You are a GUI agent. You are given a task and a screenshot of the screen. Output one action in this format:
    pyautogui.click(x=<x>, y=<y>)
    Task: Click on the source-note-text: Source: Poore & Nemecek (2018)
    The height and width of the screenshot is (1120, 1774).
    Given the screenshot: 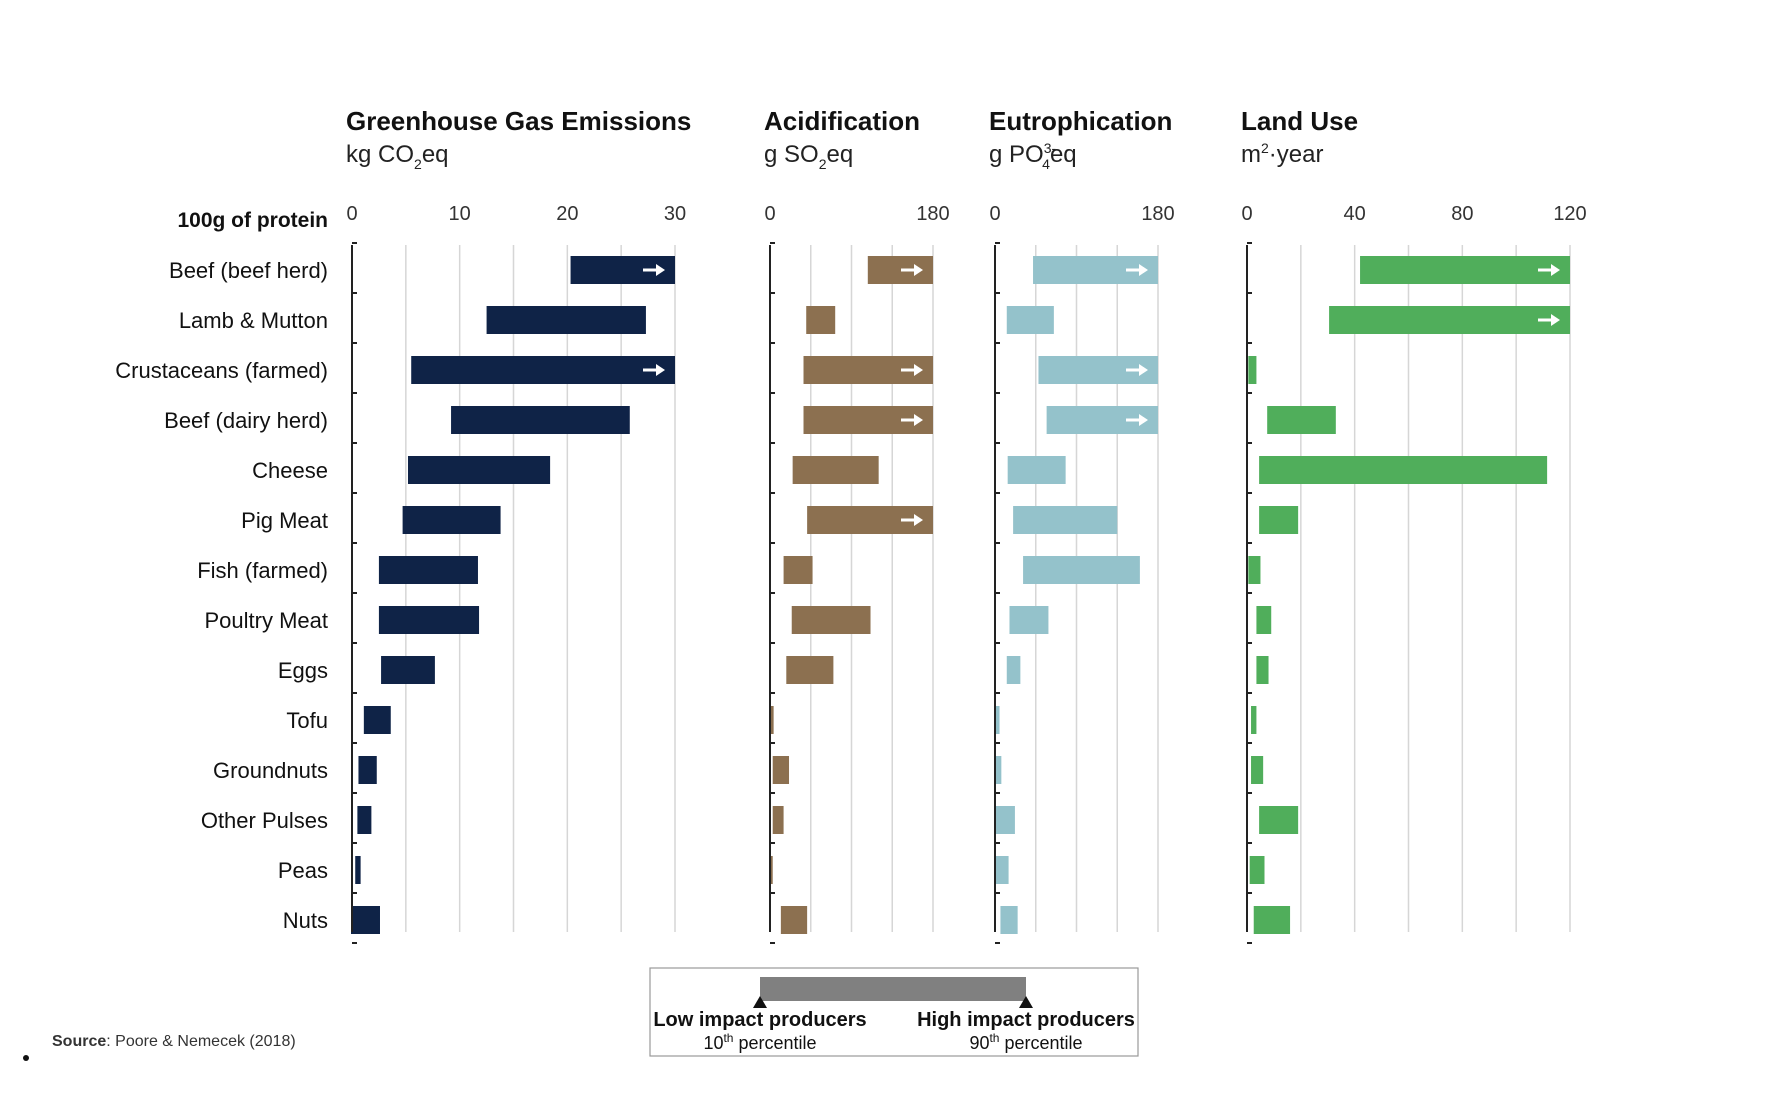 What is the action you would take?
    pyautogui.click(x=174, y=1041)
    